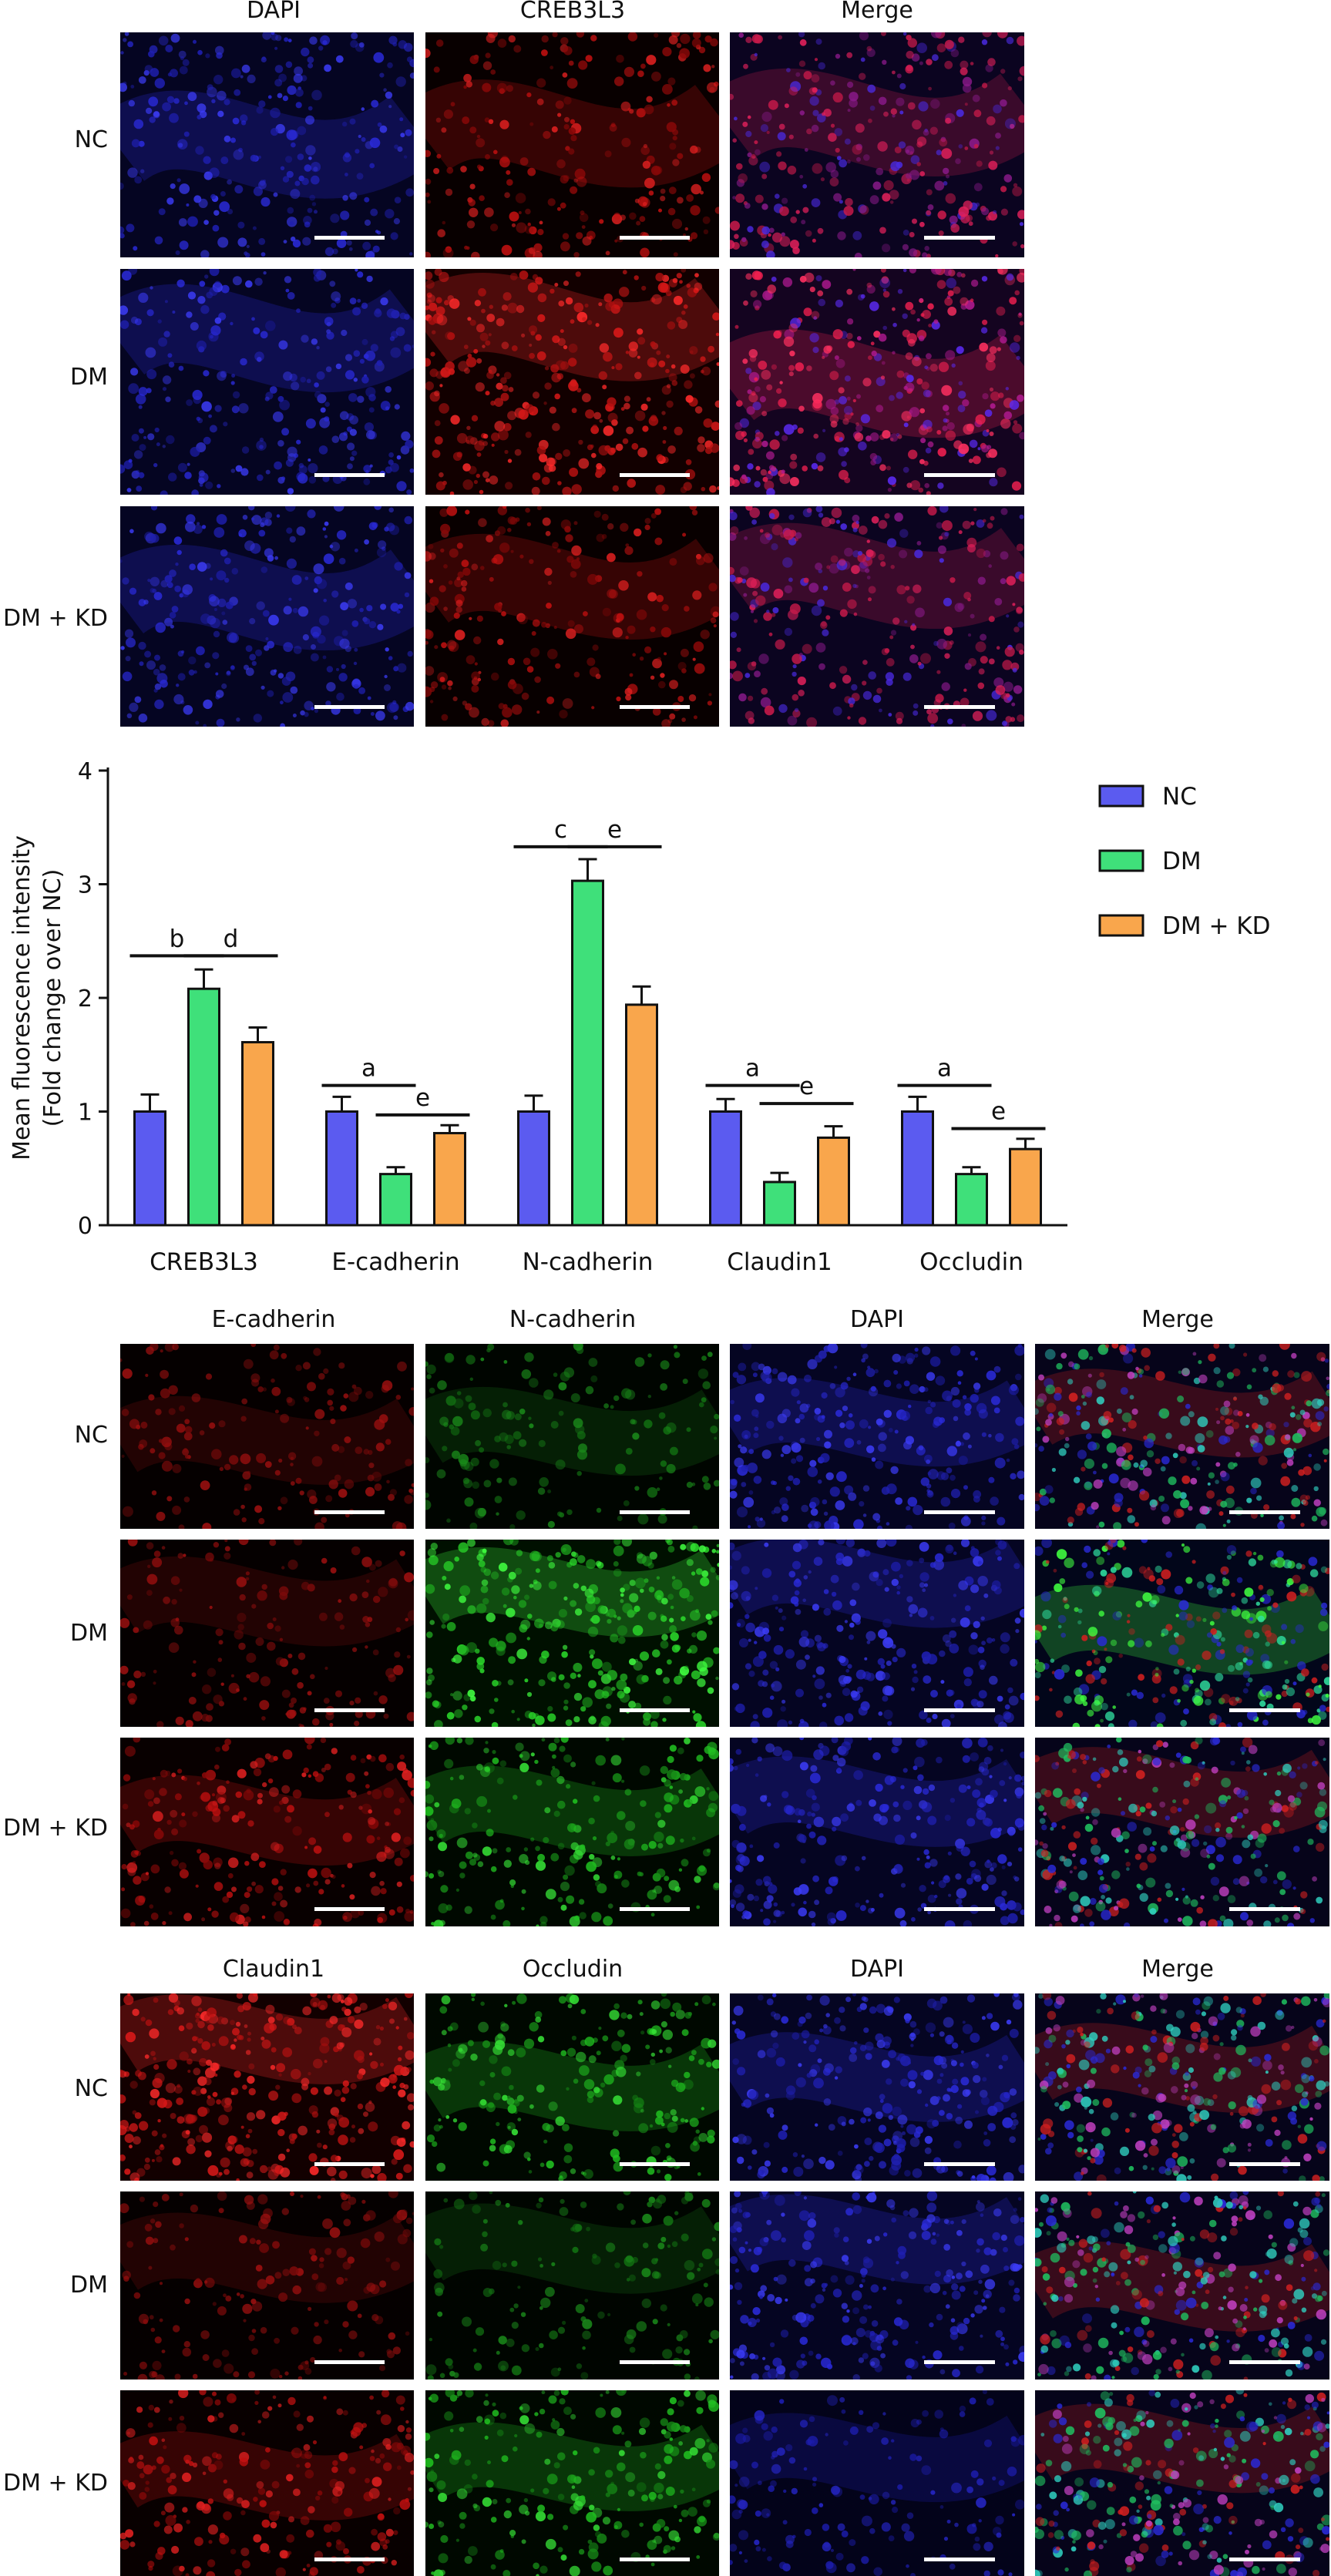 This screenshot has height=2576, width=1331. Describe the element at coordinates (1182, 1832) in the screenshot. I see `fig2-panel-dmkd-merge` at that location.